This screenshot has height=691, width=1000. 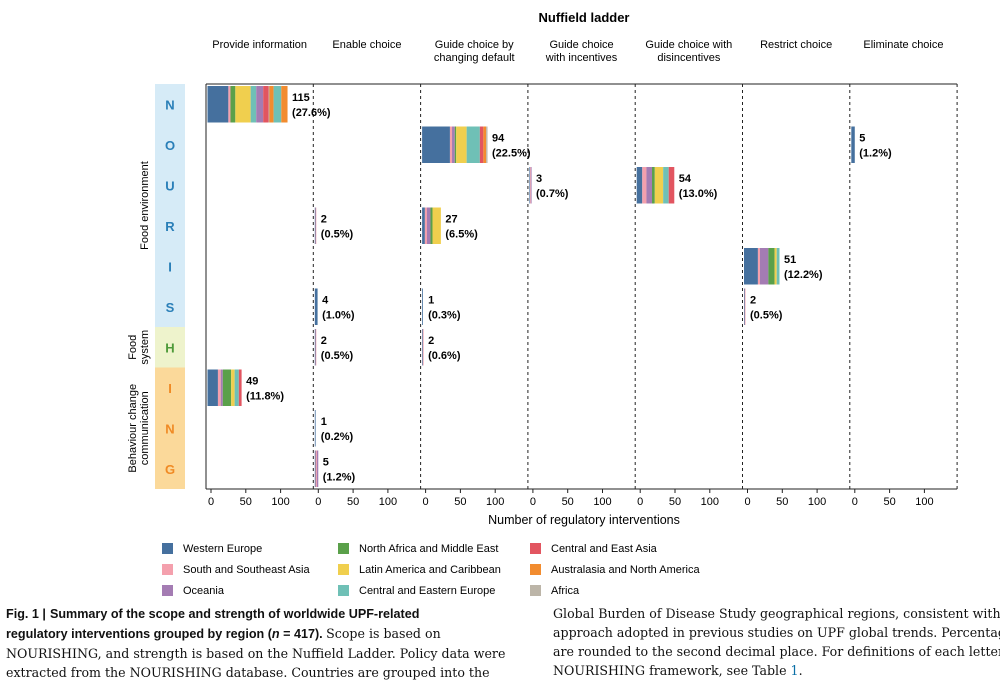 What do you see at coordinates (303, 634) in the screenshot?
I see `caption-n-value: = 417).` at bounding box center [303, 634].